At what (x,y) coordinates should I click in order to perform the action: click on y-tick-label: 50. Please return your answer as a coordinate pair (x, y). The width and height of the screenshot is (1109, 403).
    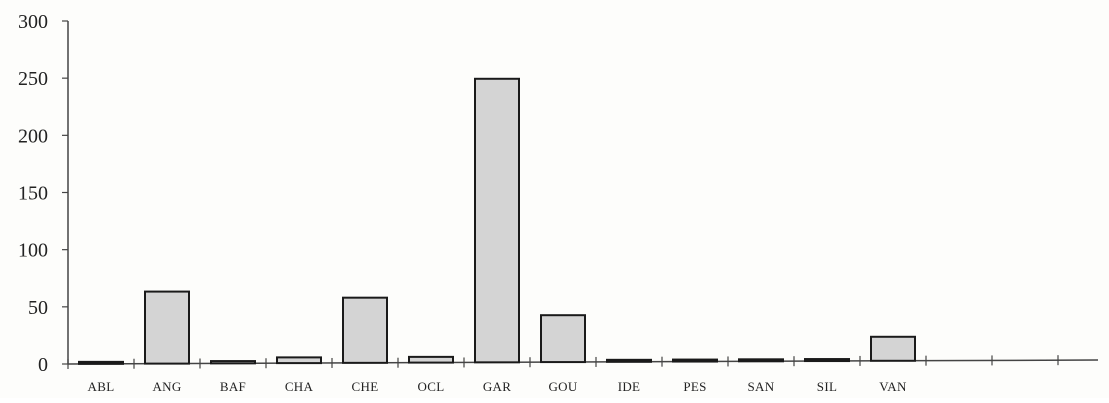
    Looking at the image, I should click on (38, 308).